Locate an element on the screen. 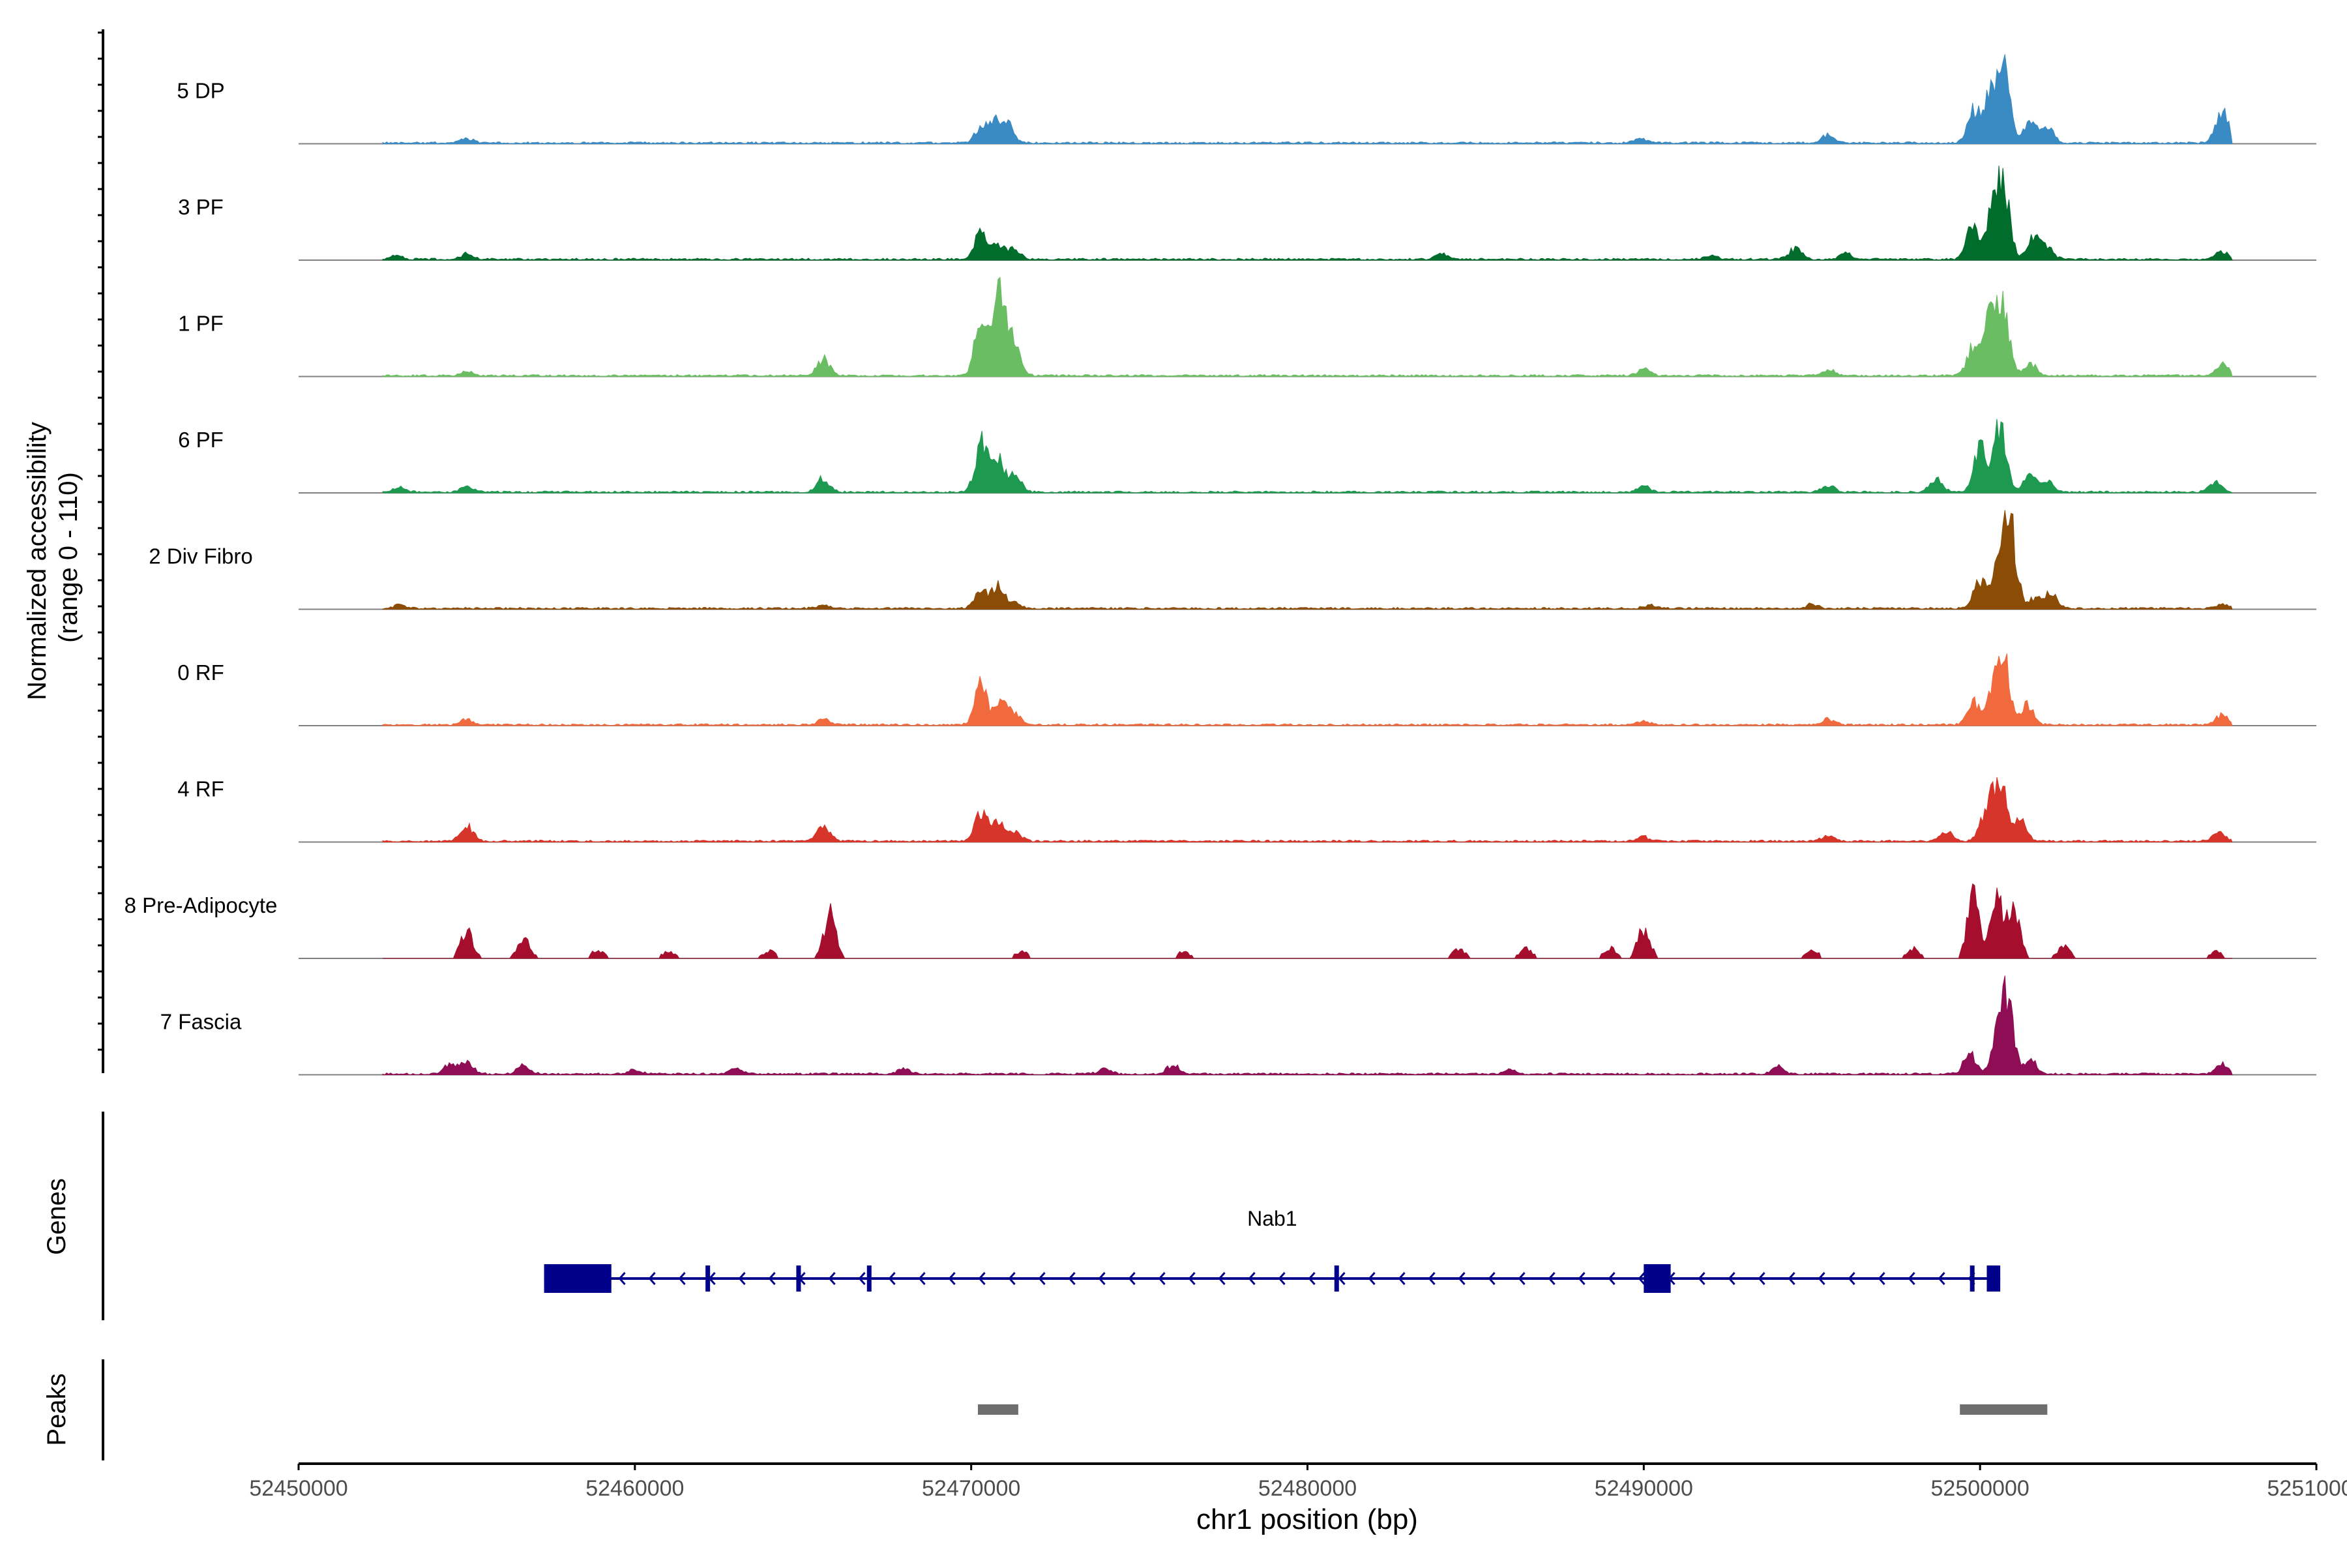 This screenshot has height=1568, width=2347. track-3: 1 PF is located at coordinates (1247, 327).